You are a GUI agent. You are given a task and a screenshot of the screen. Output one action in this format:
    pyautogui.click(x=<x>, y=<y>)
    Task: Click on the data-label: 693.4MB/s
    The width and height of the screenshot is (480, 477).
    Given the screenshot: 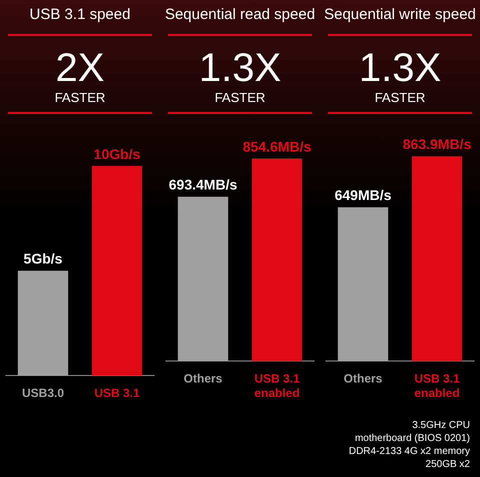 What is the action you would take?
    pyautogui.click(x=203, y=184)
    